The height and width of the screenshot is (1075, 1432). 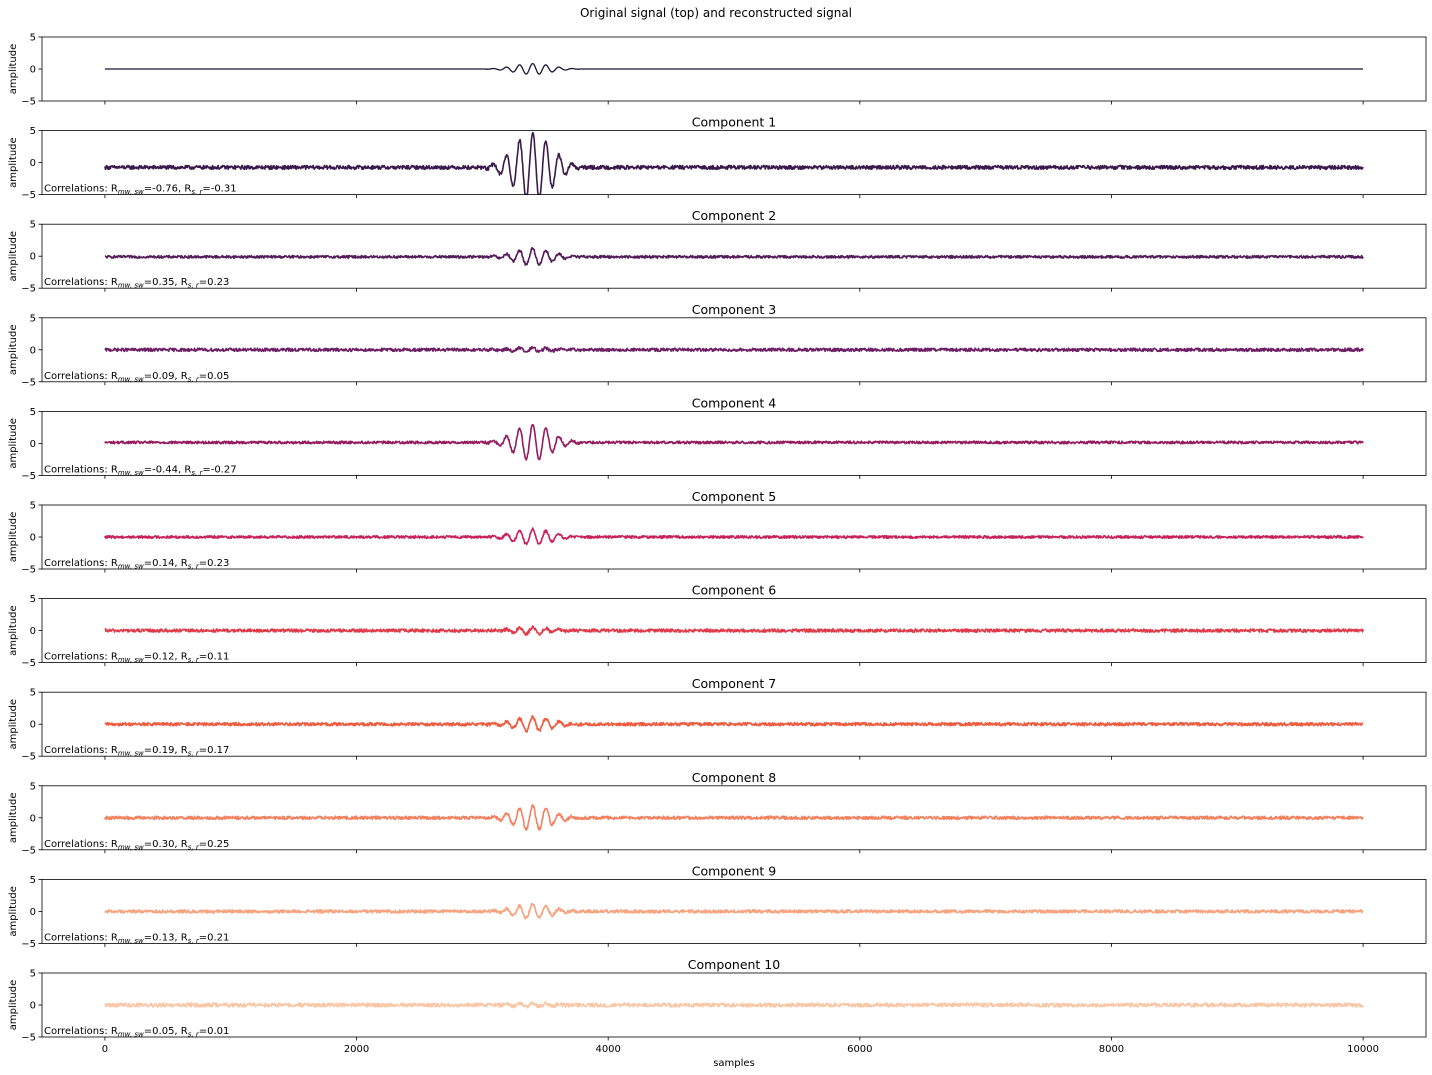 What do you see at coordinates (607, 1049) in the screenshot?
I see `x-tick-label: 4000` at bounding box center [607, 1049].